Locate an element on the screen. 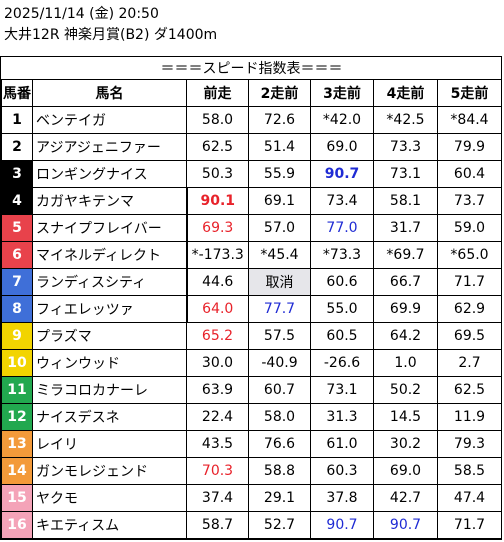  speed-index-cell: 73.7 is located at coordinates (469, 201).